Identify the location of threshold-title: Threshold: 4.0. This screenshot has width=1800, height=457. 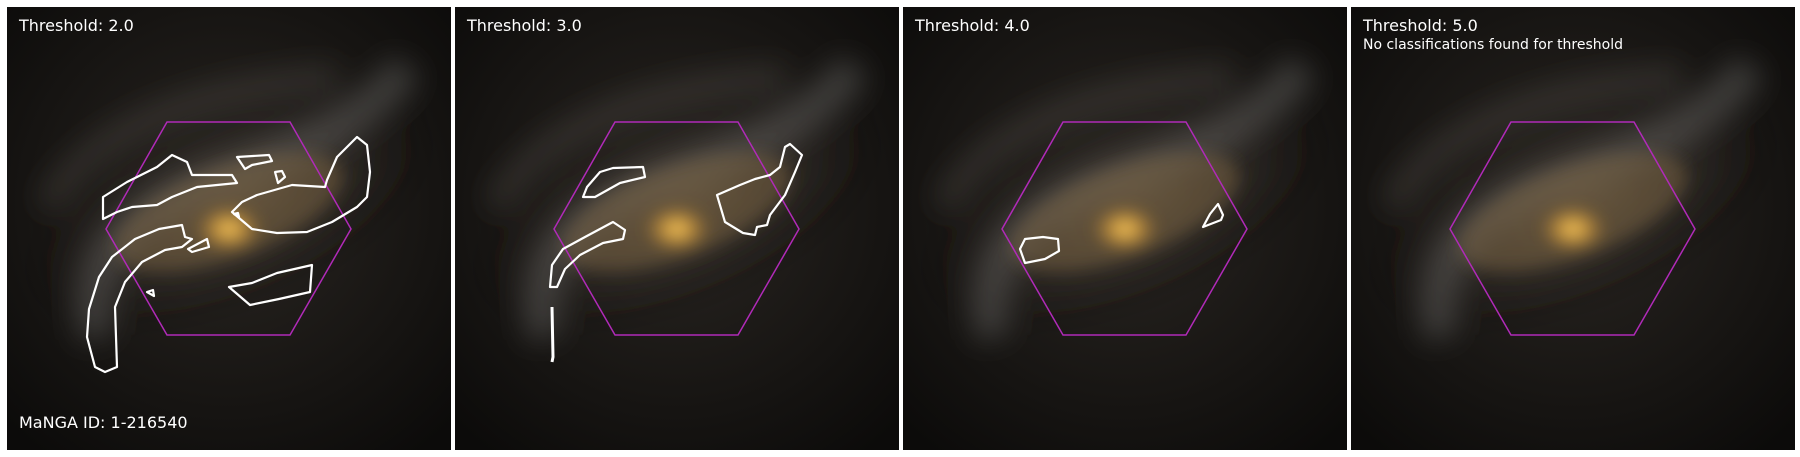
(972, 25).